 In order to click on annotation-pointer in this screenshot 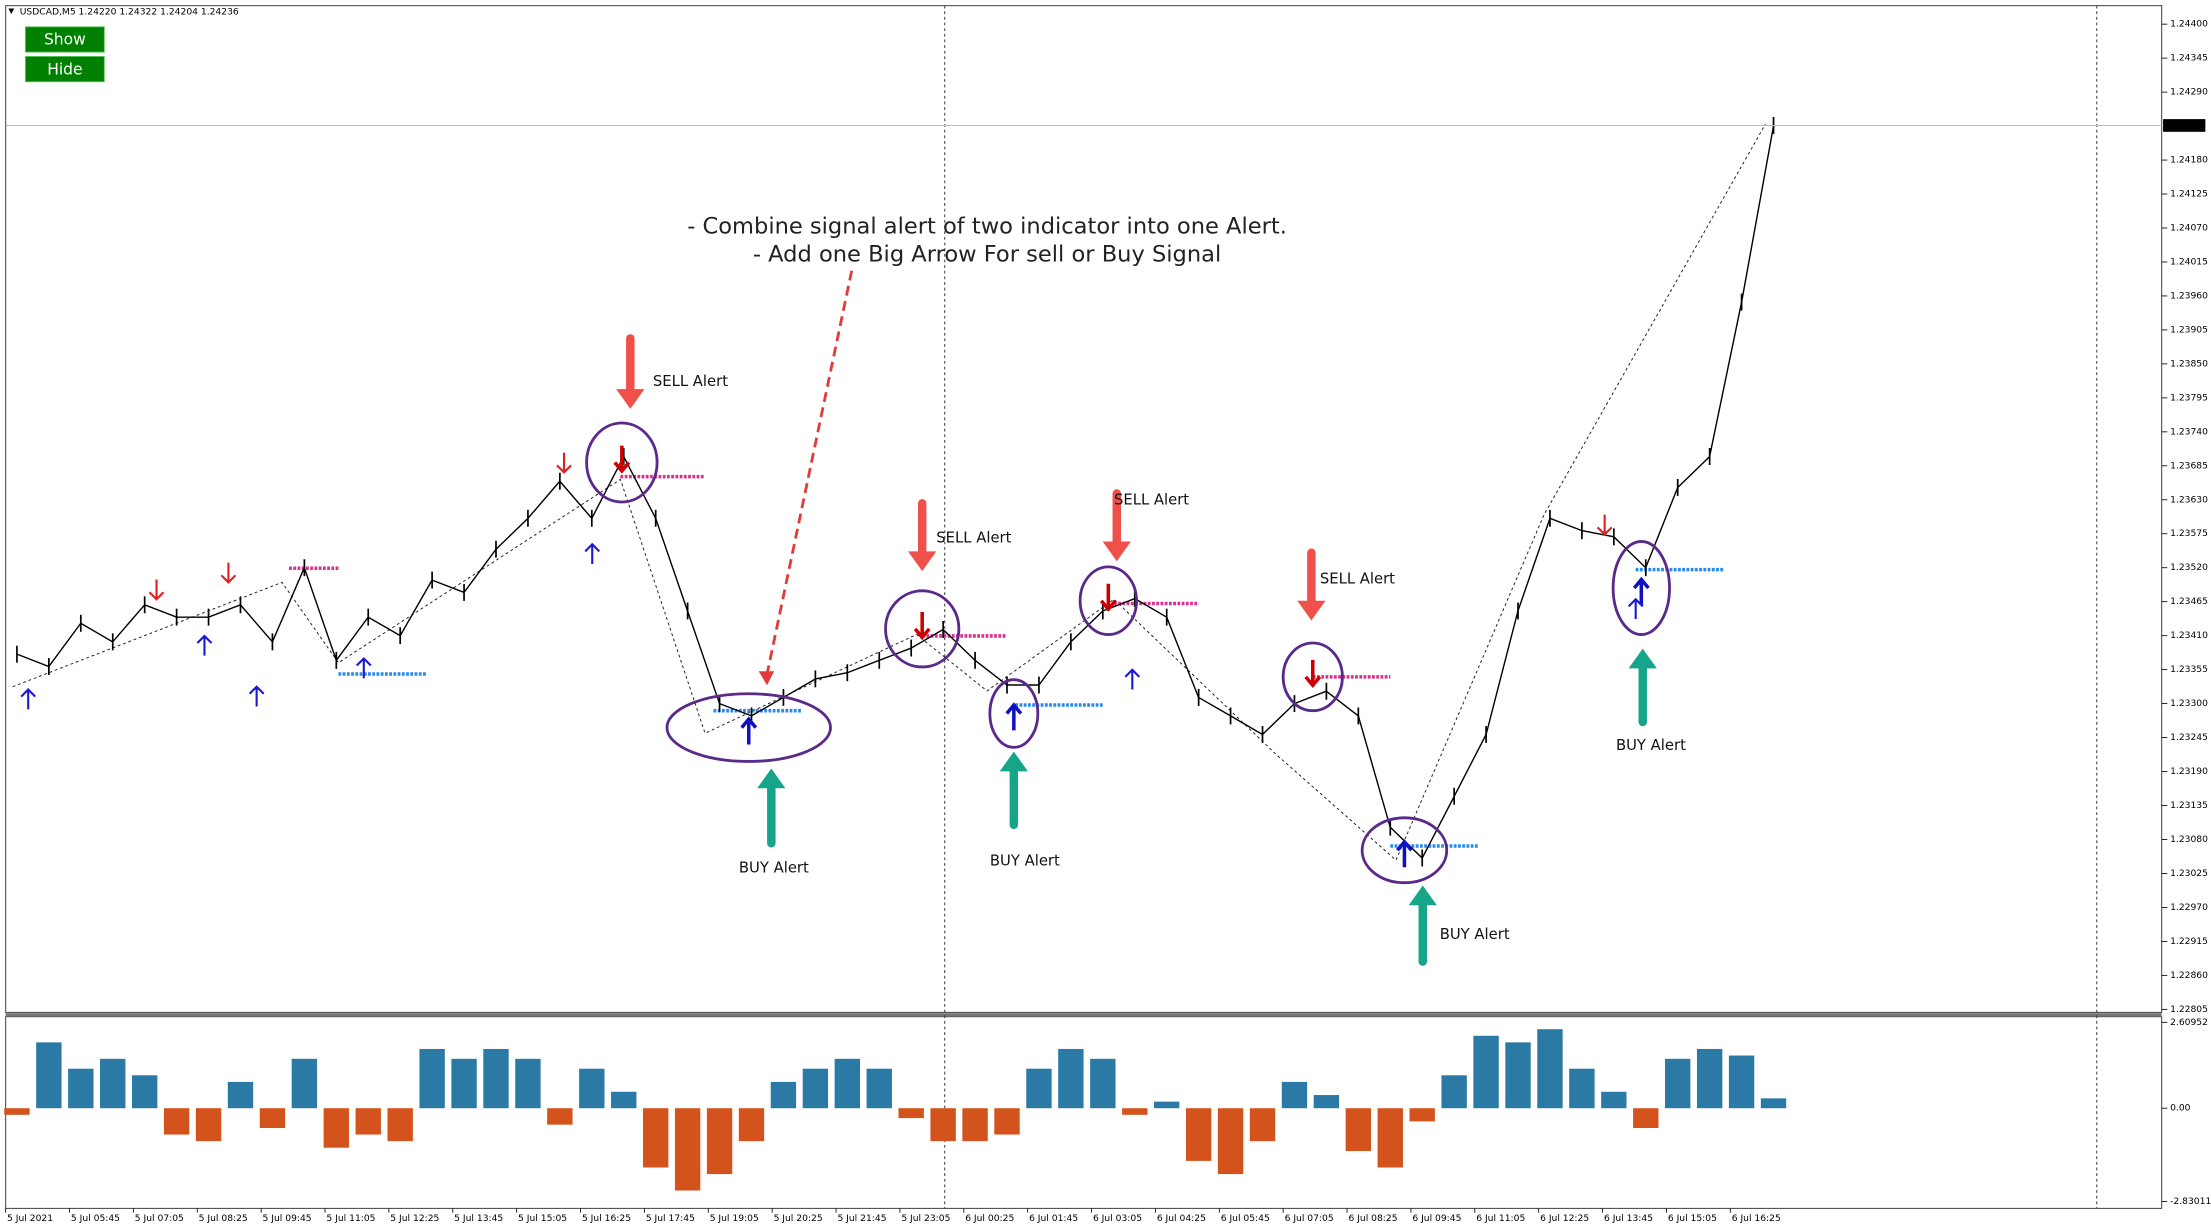, I will do `click(809, 472)`.